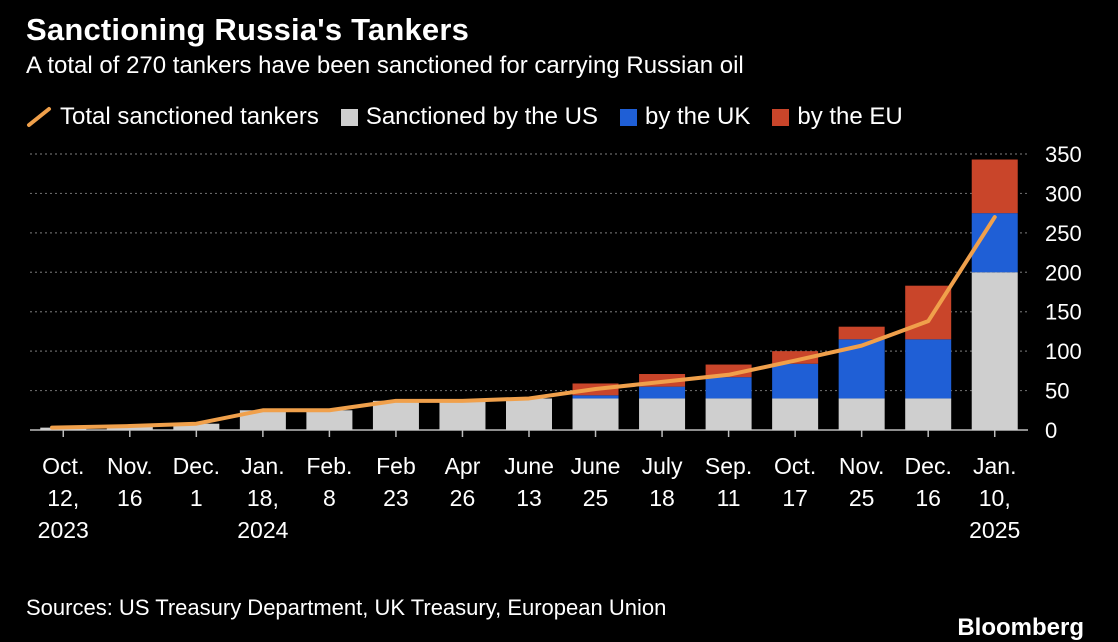 This screenshot has width=1118, height=642. Describe the element at coordinates (130, 482) in the screenshot. I see `x-tick-label: Nov. 16` at that location.